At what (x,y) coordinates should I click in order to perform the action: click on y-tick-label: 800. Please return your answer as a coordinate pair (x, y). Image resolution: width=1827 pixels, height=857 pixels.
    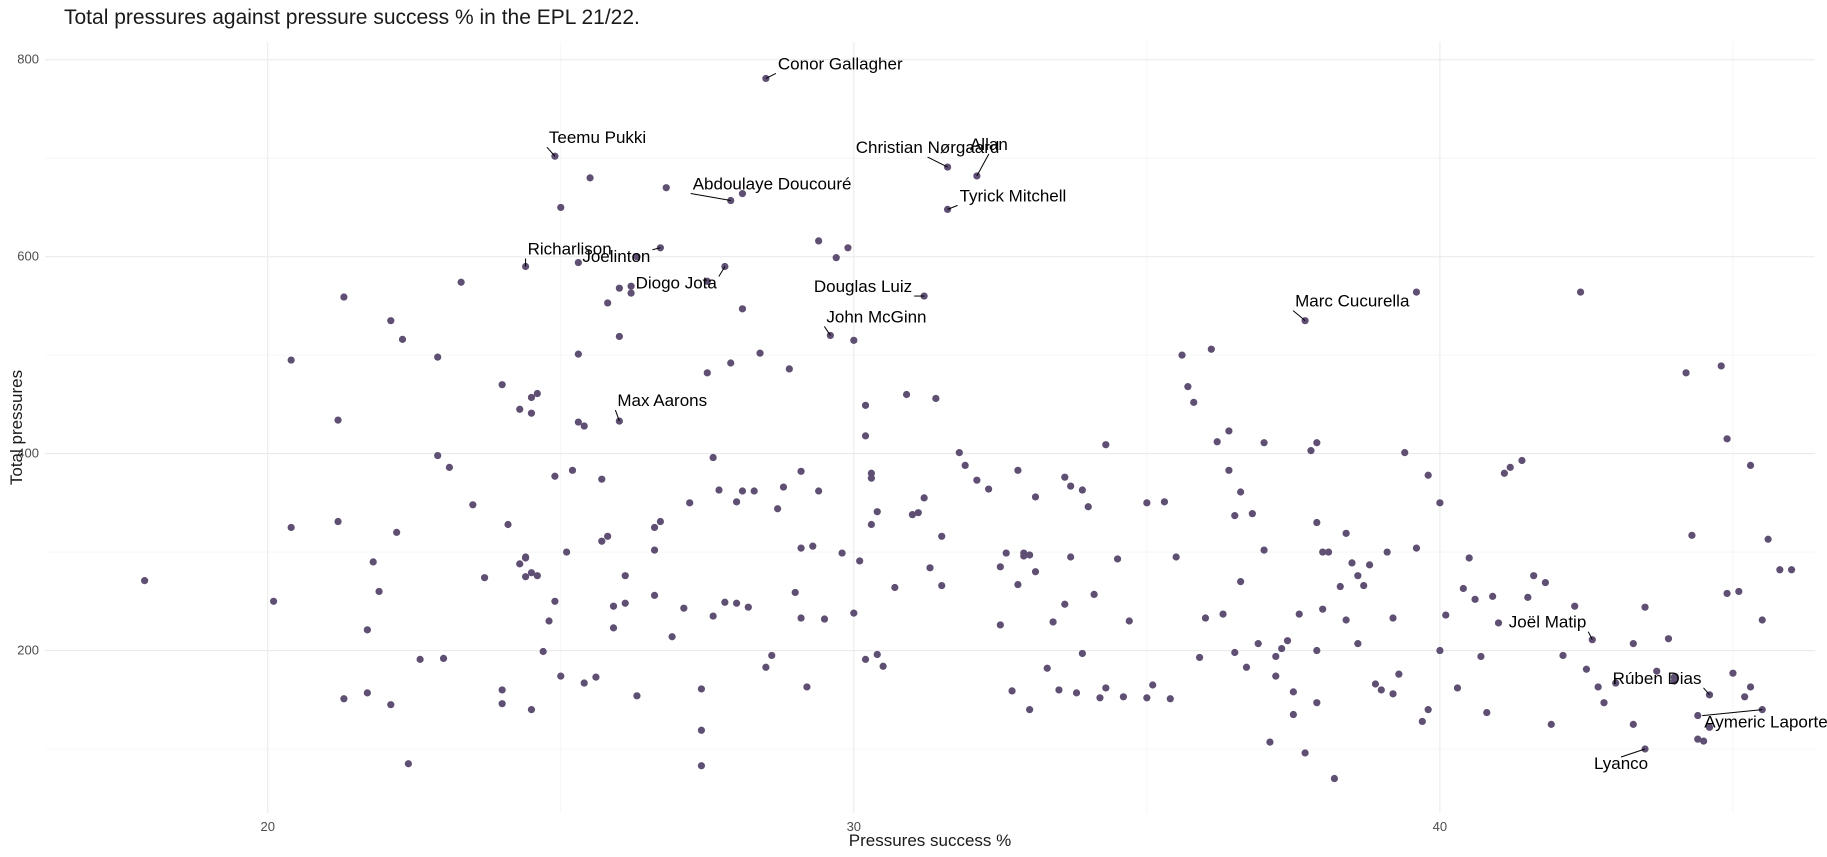
    Looking at the image, I should click on (28, 59).